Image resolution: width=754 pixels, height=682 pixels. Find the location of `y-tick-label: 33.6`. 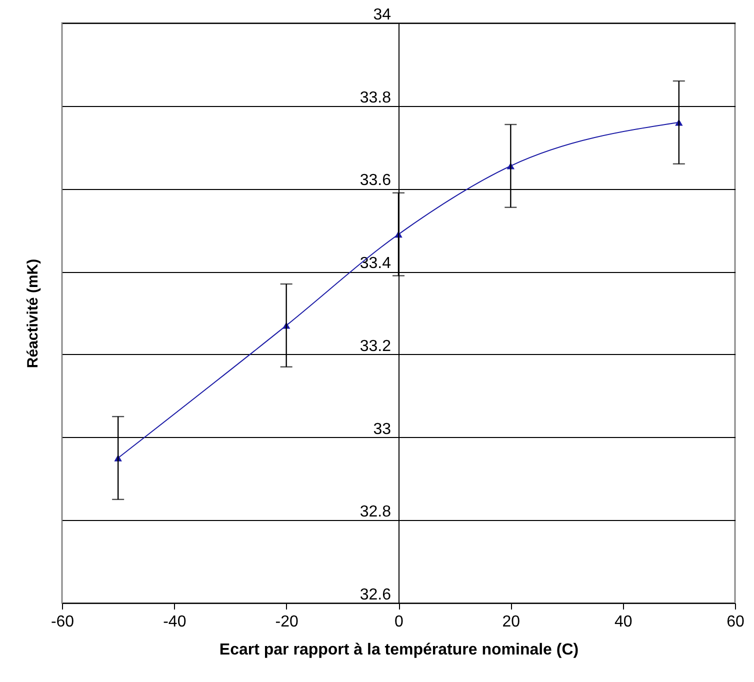

y-tick-label: 33.6 is located at coordinates (376, 181).